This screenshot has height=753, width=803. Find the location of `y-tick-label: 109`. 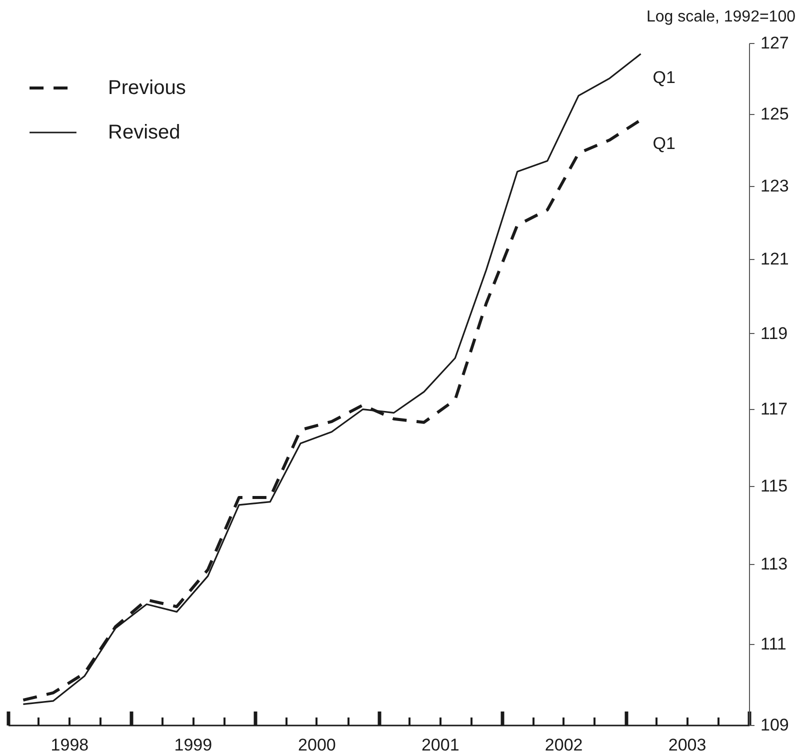

y-tick-label: 109 is located at coordinates (774, 725).